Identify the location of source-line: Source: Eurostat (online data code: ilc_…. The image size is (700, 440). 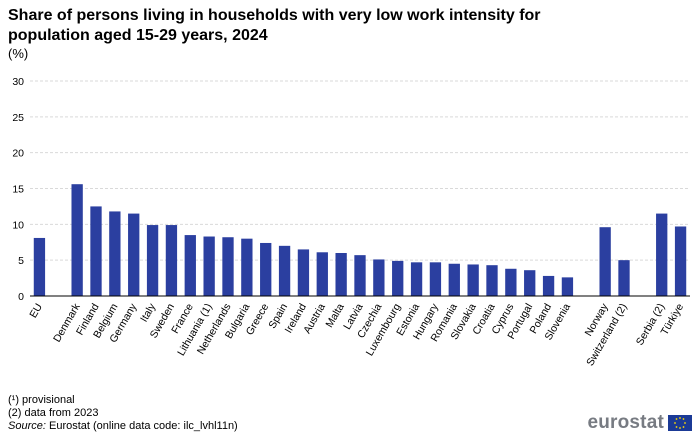
(123, 426).